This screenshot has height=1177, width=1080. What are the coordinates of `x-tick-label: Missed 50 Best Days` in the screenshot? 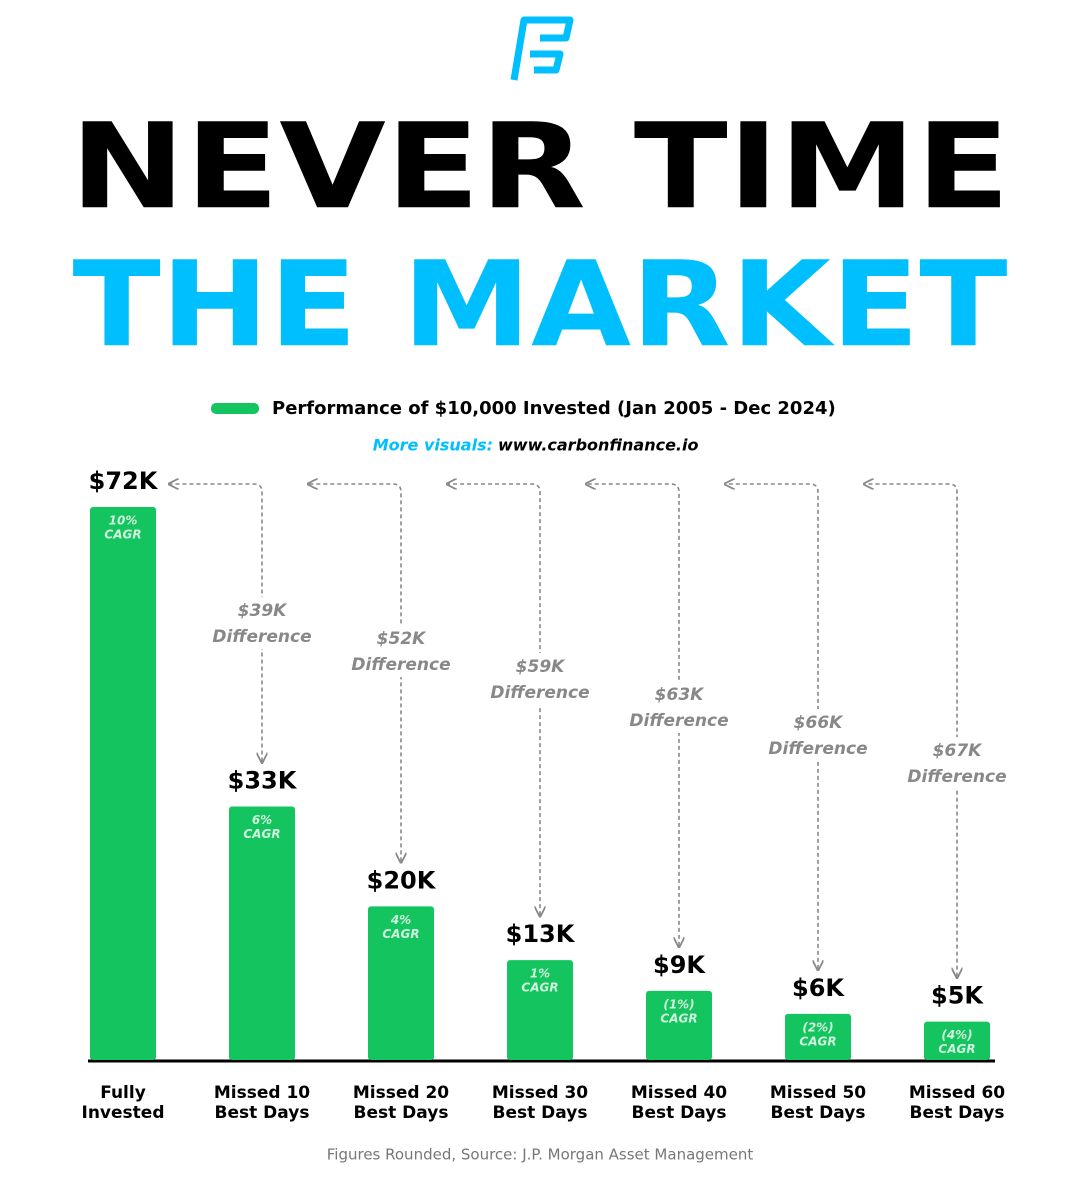 It's located at (818, 1103).